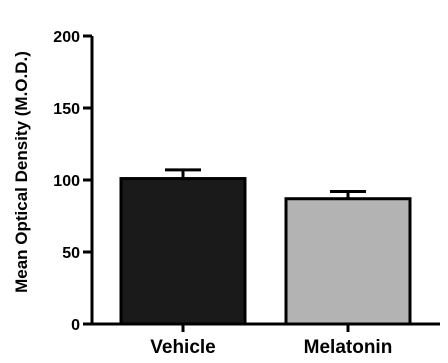  I want to click on y-tick-label: 150, so click(66, 109).